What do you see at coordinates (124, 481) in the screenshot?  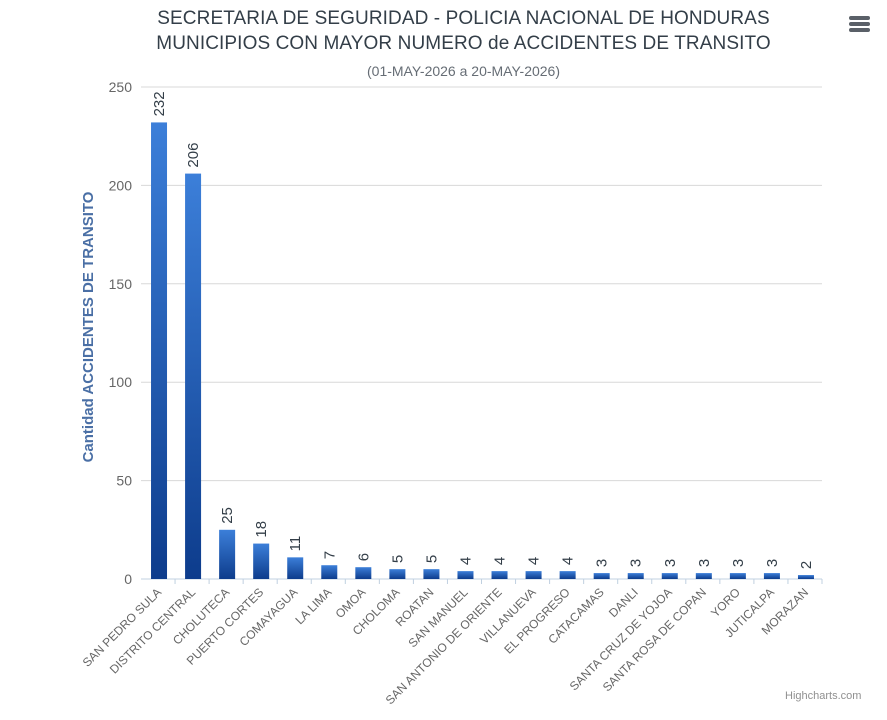 I see `y-tick-label: 50` at bounding box center [124, 481].